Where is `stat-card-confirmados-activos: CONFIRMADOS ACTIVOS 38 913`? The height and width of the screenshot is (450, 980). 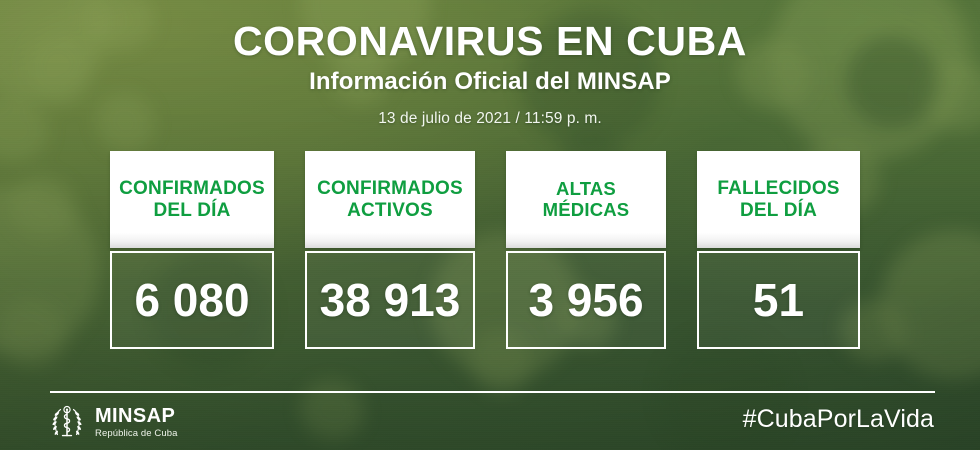
stat-card-confirmados-activos: CONFIRMADOS ACTIVOS 38 913 is located at coordinates (390, 250).